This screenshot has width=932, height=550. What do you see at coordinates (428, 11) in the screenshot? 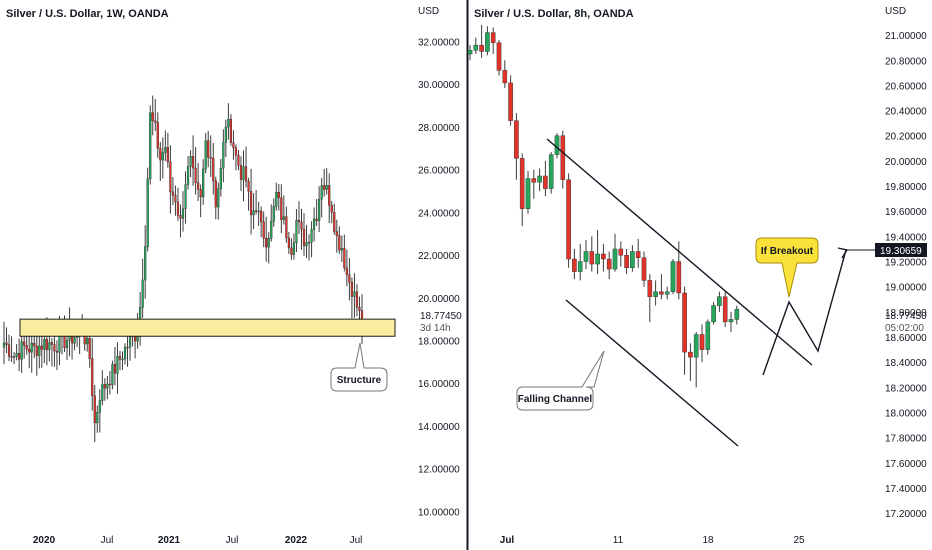
I see `left-axis-currency: USD` at bounding box center [428, 11].